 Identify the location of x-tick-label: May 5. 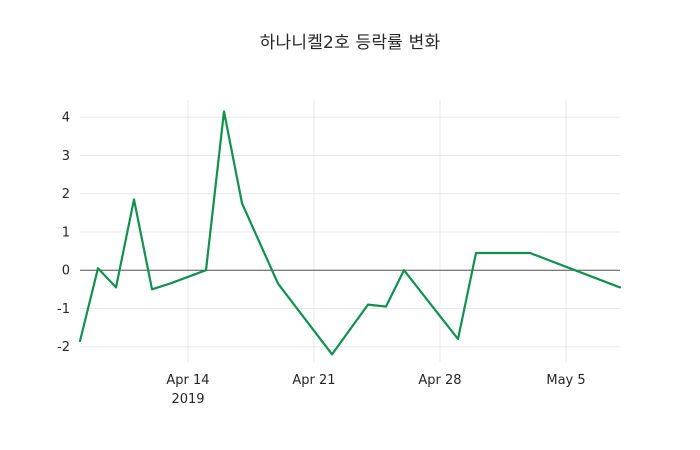
(565, 380).